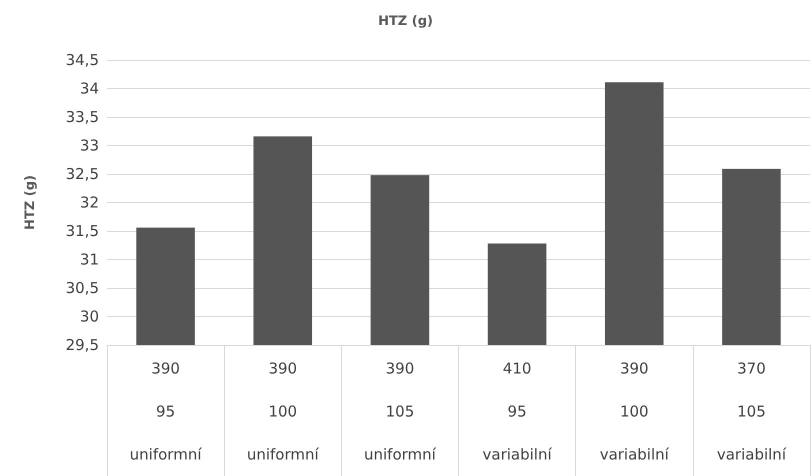 The width and height of the screenshot is (811, 476). I want to click on y-tick-label: 29,5, so click(82, 345).